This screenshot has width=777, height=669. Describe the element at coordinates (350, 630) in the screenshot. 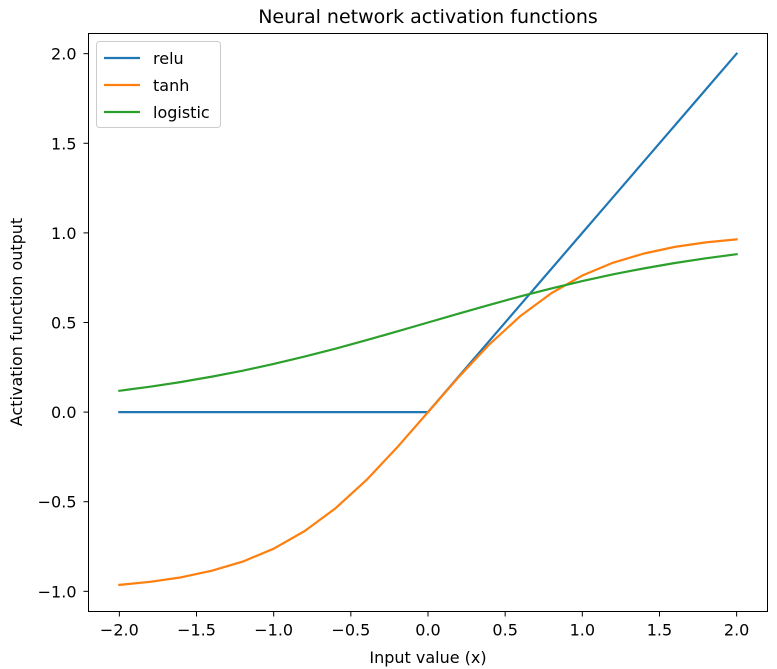

I see `x-tick-label: −0.5` at that location.